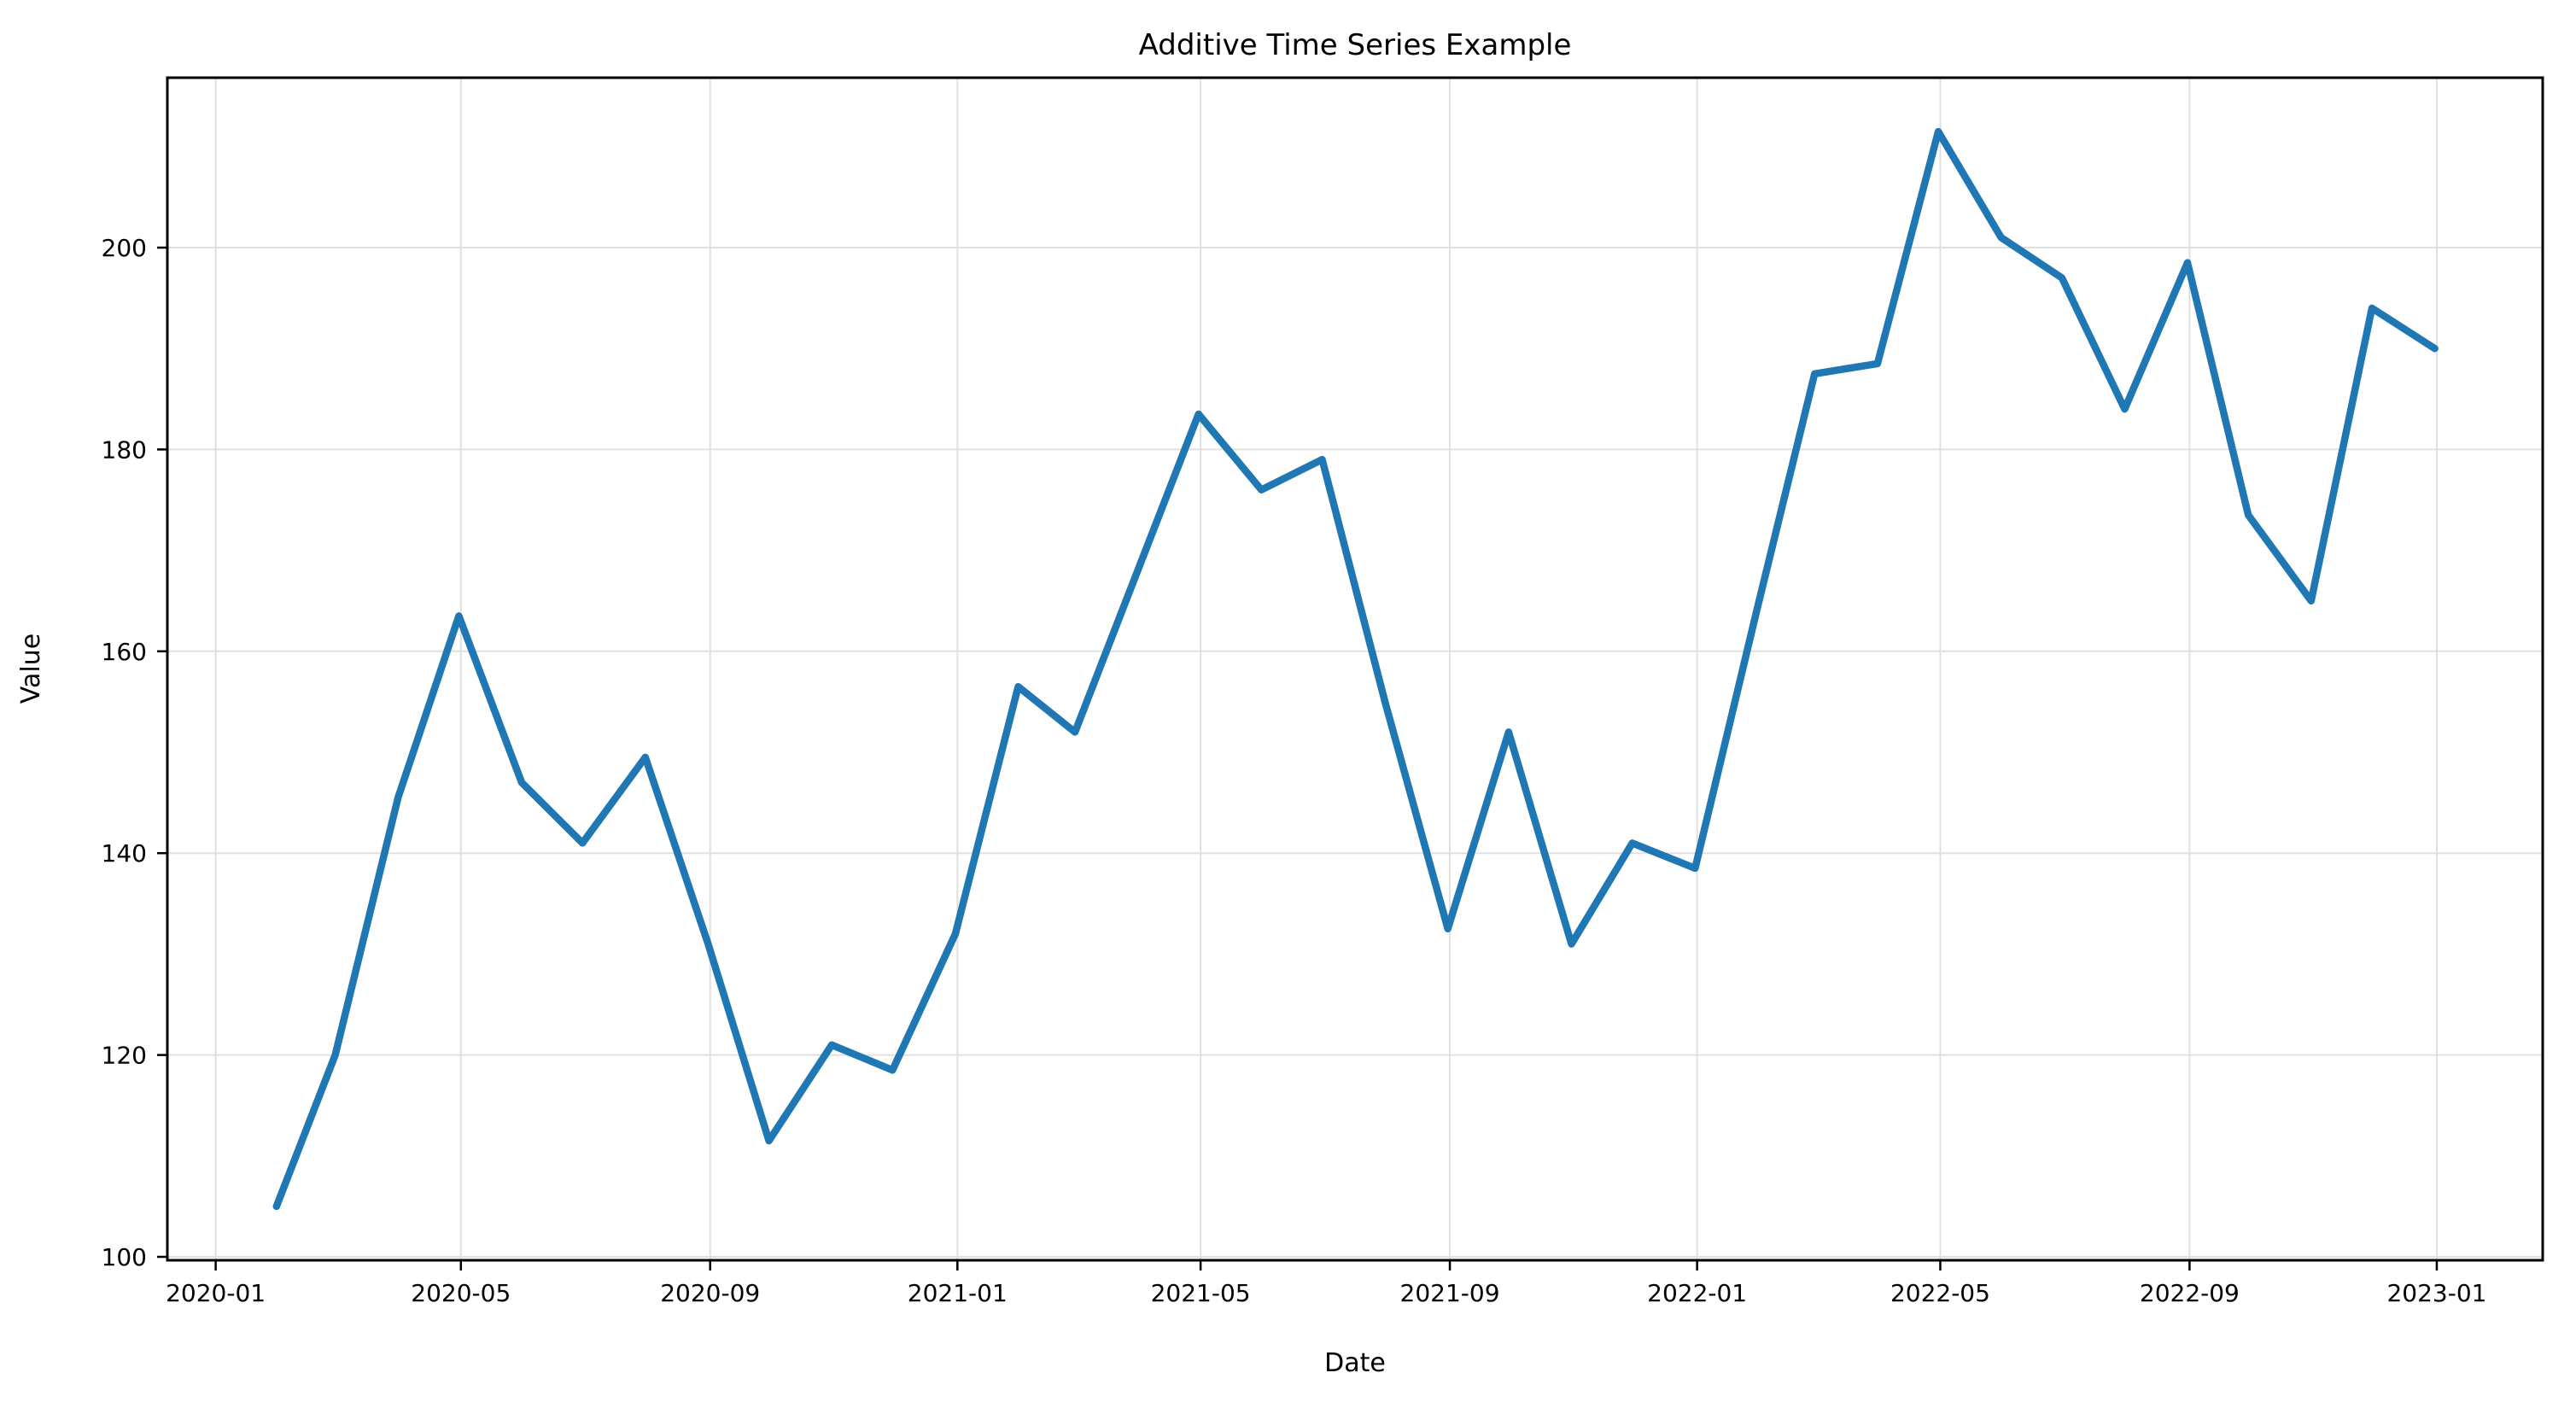  Describe the element at coordinates (124, 248) in the screenshot. I see `y-tick-label: 200` at that location.